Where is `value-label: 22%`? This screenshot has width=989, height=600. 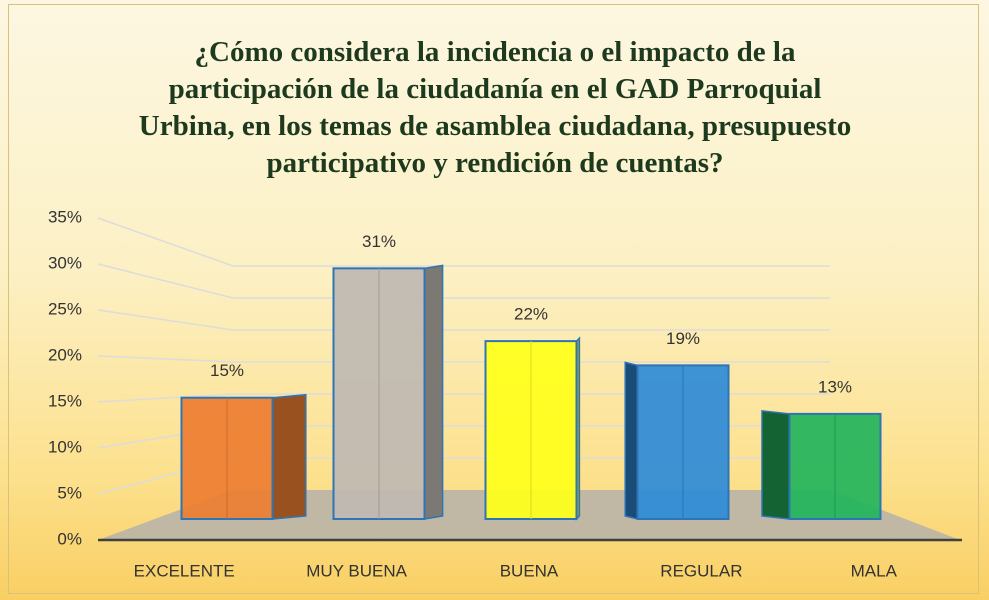 value-label: 22% is located at coordinates (531, 314).